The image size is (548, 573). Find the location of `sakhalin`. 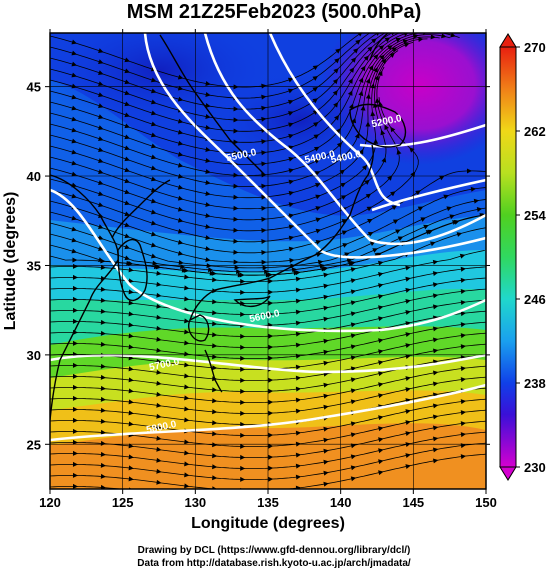

sakhalin is located at coordinates (379, 47).